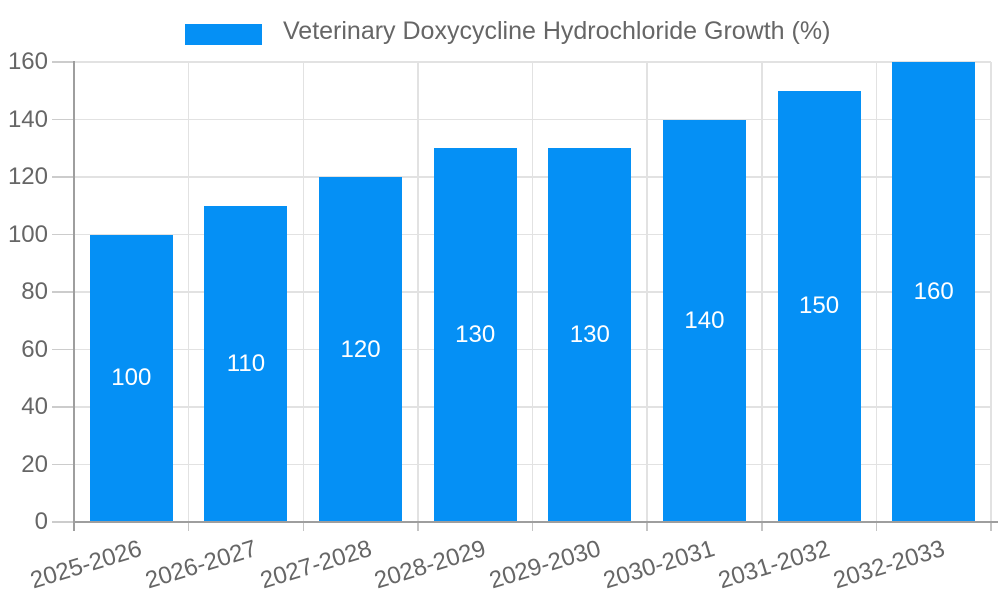 The image size is (1000, 600). What do you see at coordinates (34, 349) in the screenshot?
I see `y-tick-label: 60` at bounding box center [34, 349].